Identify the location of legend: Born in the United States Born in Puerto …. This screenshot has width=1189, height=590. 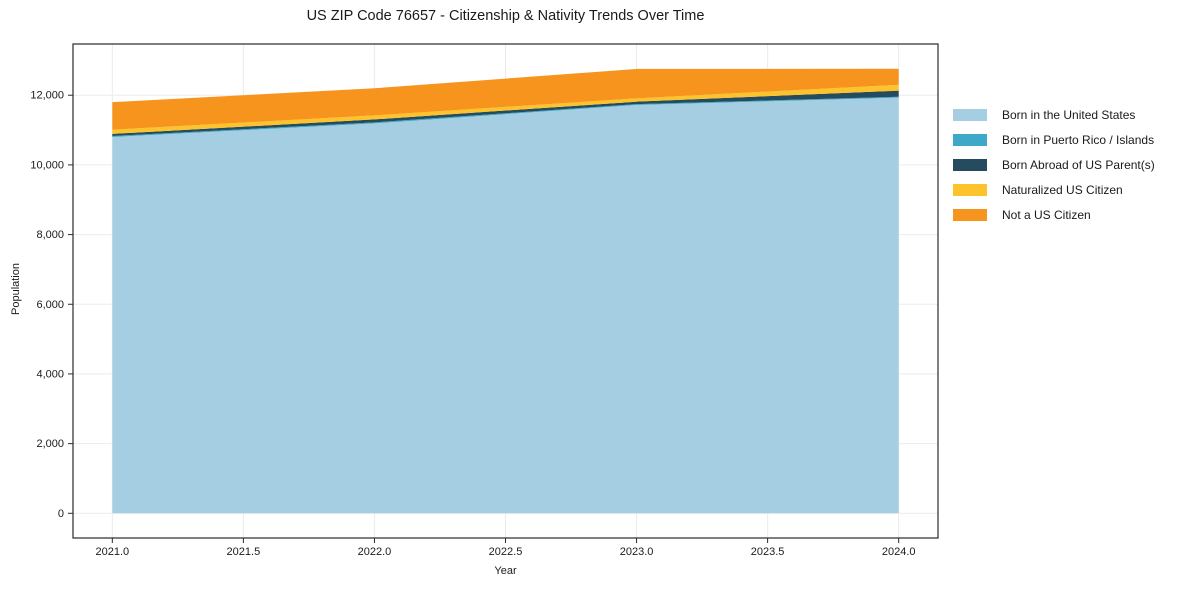
(1054, 165).